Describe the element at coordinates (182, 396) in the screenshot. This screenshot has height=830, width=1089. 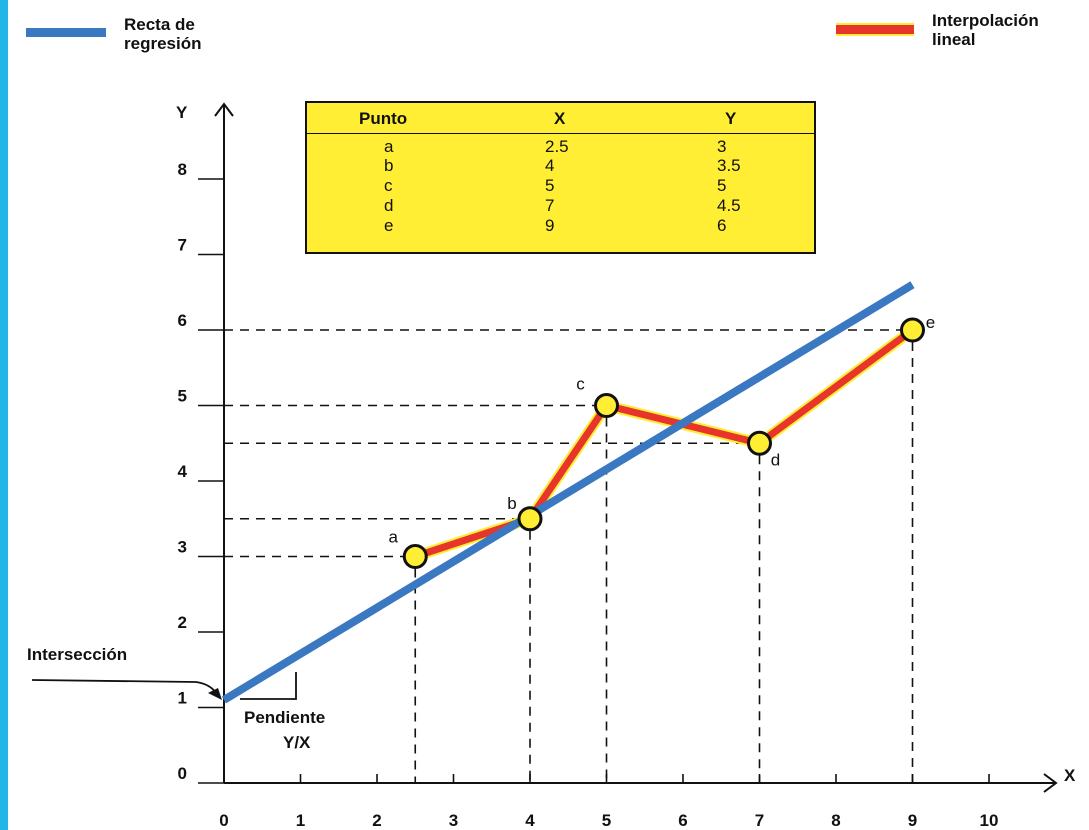
I see `y-tick-label: 5` at that location.